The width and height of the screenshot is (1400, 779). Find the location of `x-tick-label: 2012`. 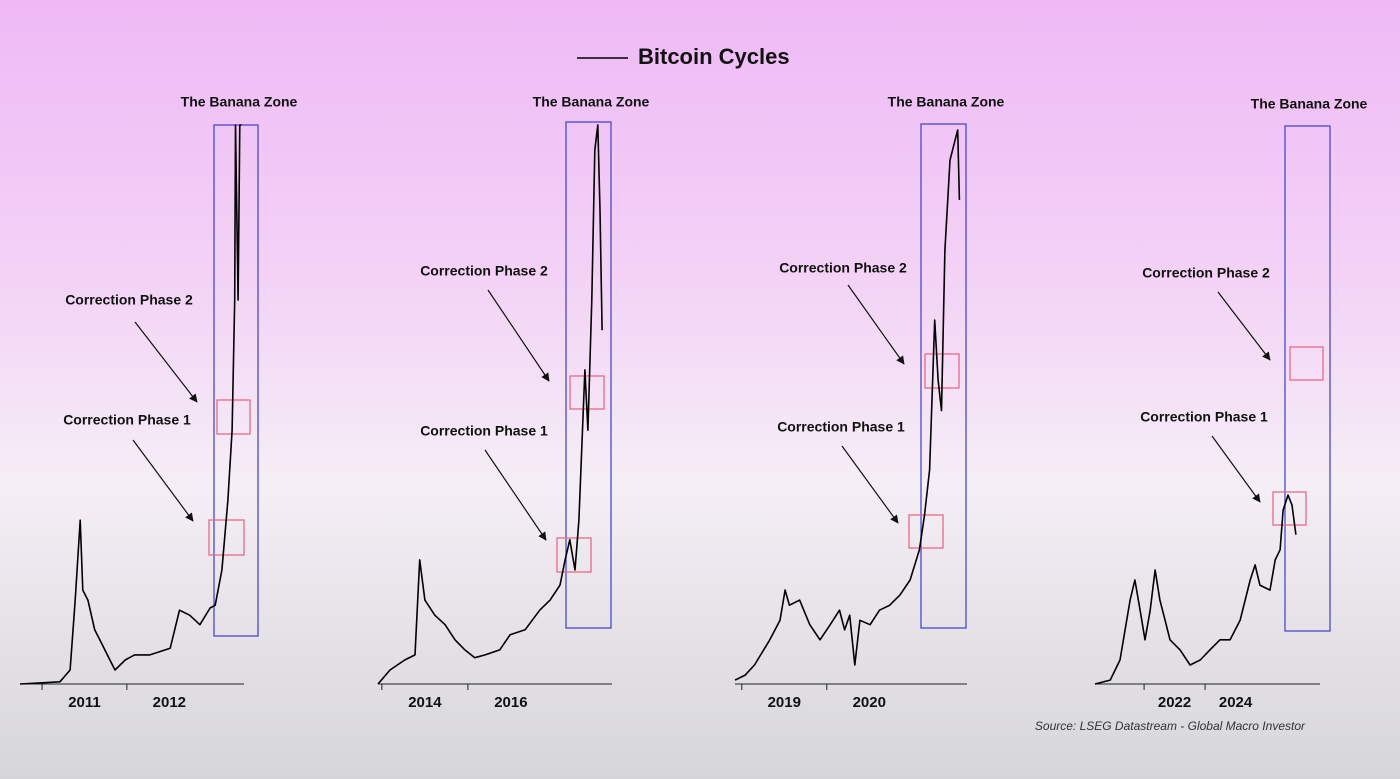

x-tick-label: 2012 is located at coordinates (169, 702).